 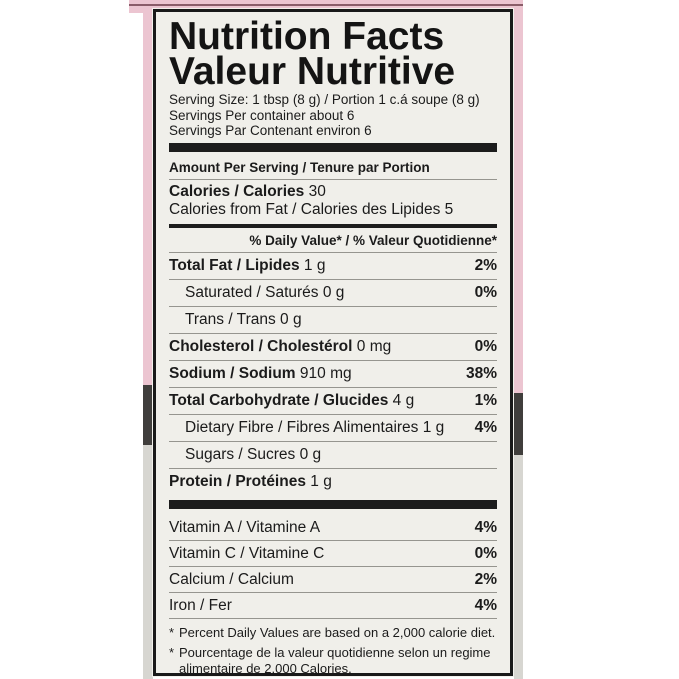 I want to click on amount-per-serving-header: Amount Per Serving / Tenure par Portion, so click(x=299, y=167).